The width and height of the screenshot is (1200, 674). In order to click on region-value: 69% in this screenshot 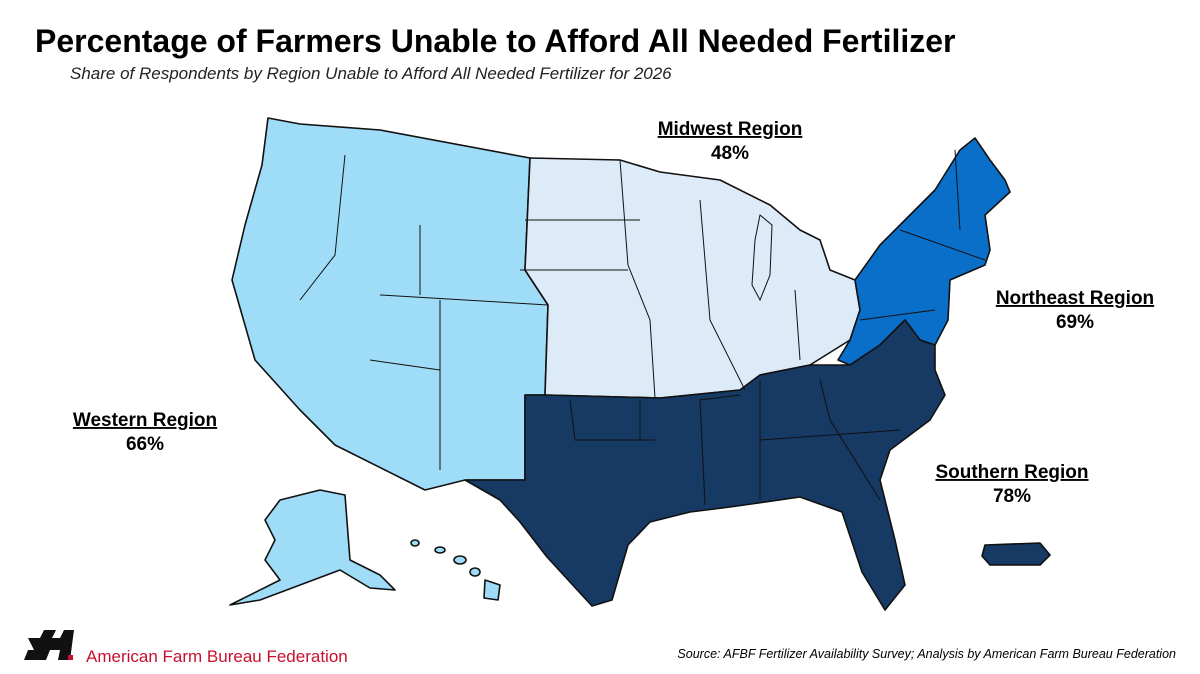, I will do `click(1075, 322)`.